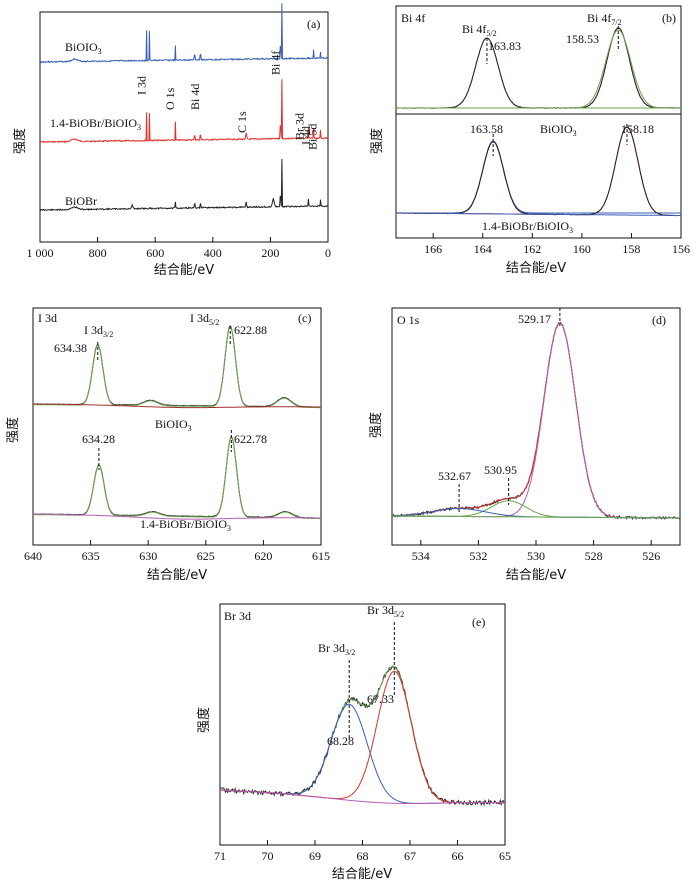 The image size is (700, 885). I want to click on panel-d-series, so click(536, 421).